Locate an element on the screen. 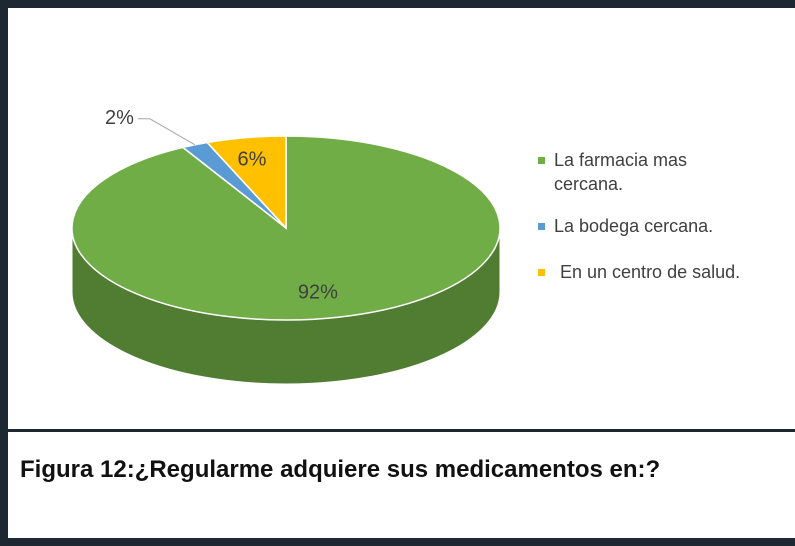 This screenshot has height=546, width=795. data-label: 92% is located at coordinates (318, 293).